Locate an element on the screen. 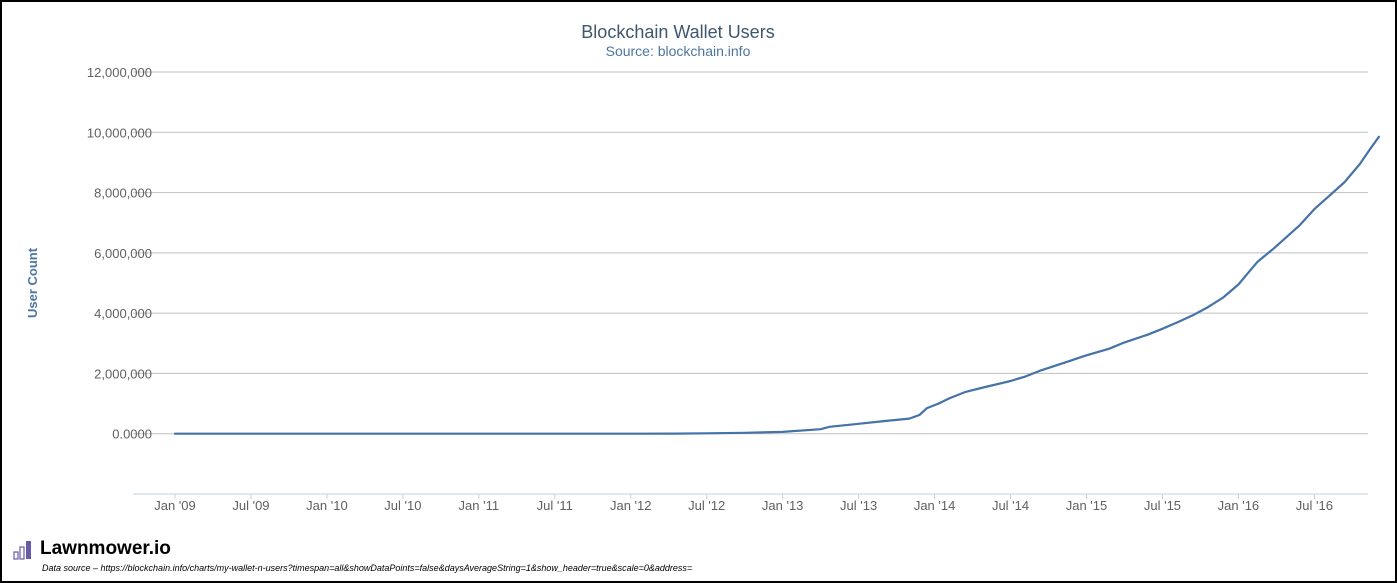  x-tick-label: Jul '15 is located at coordinates (1162, 505).